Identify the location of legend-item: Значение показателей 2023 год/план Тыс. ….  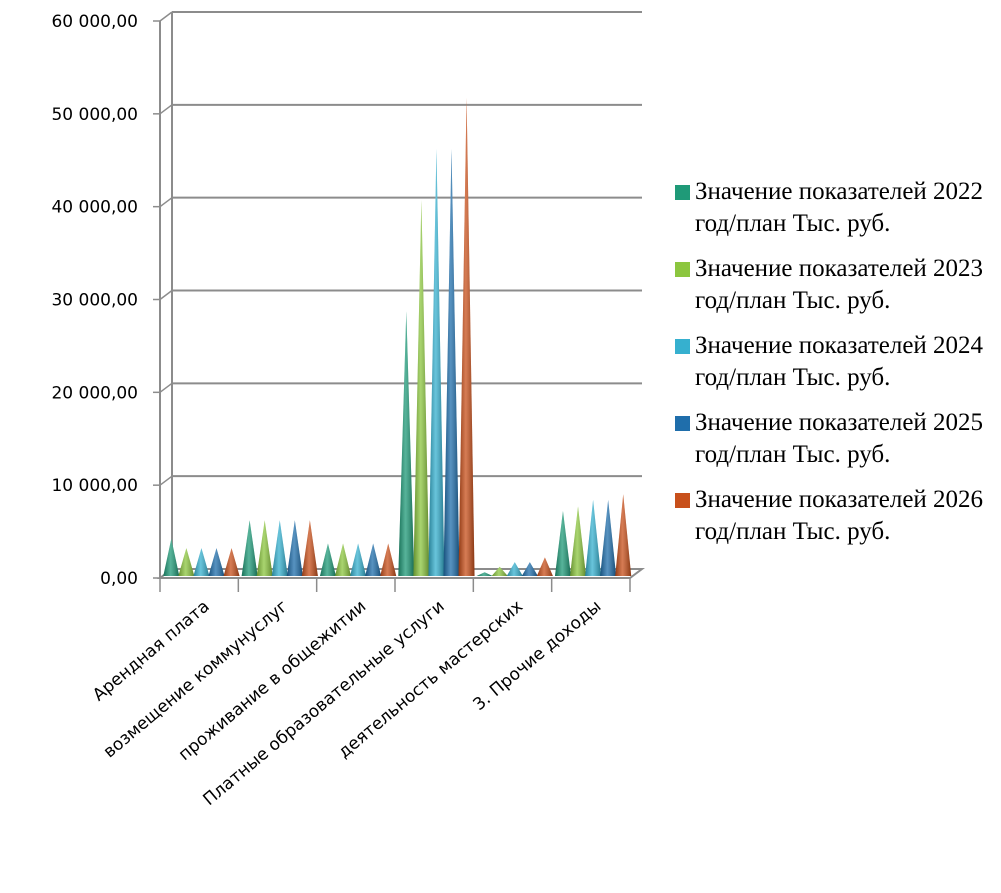
(835, 285).